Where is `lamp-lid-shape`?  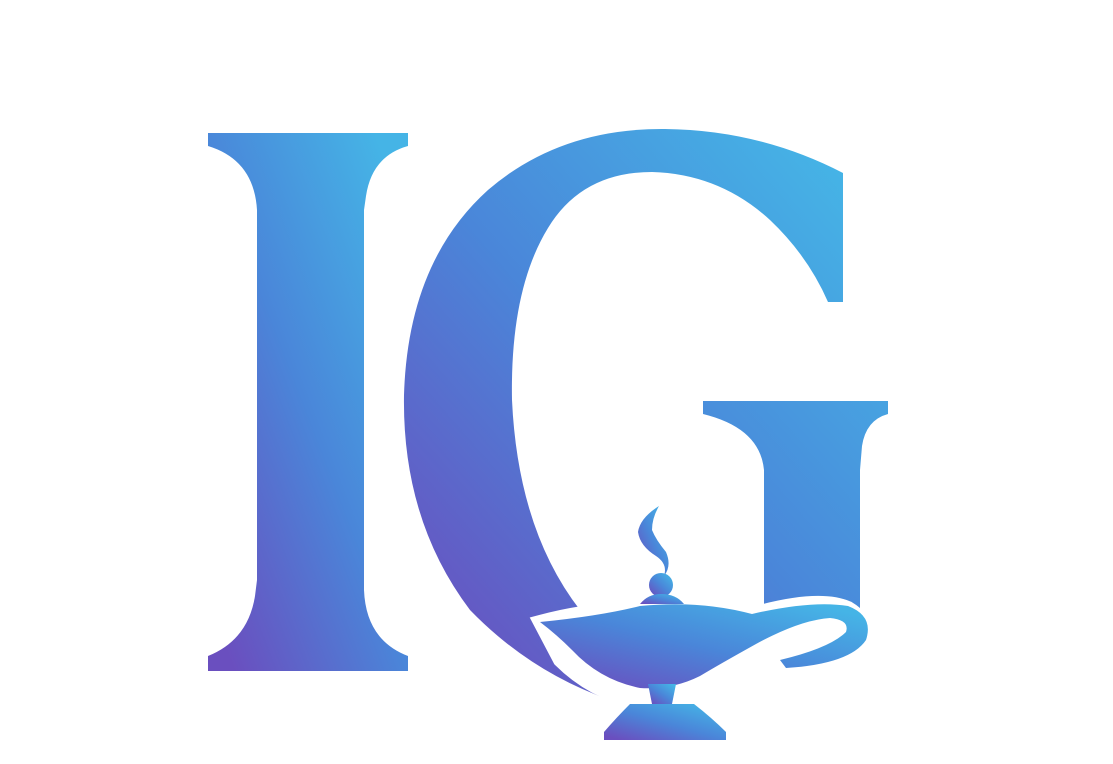 lamp-lid-shape is located at coordinates (662, 599).